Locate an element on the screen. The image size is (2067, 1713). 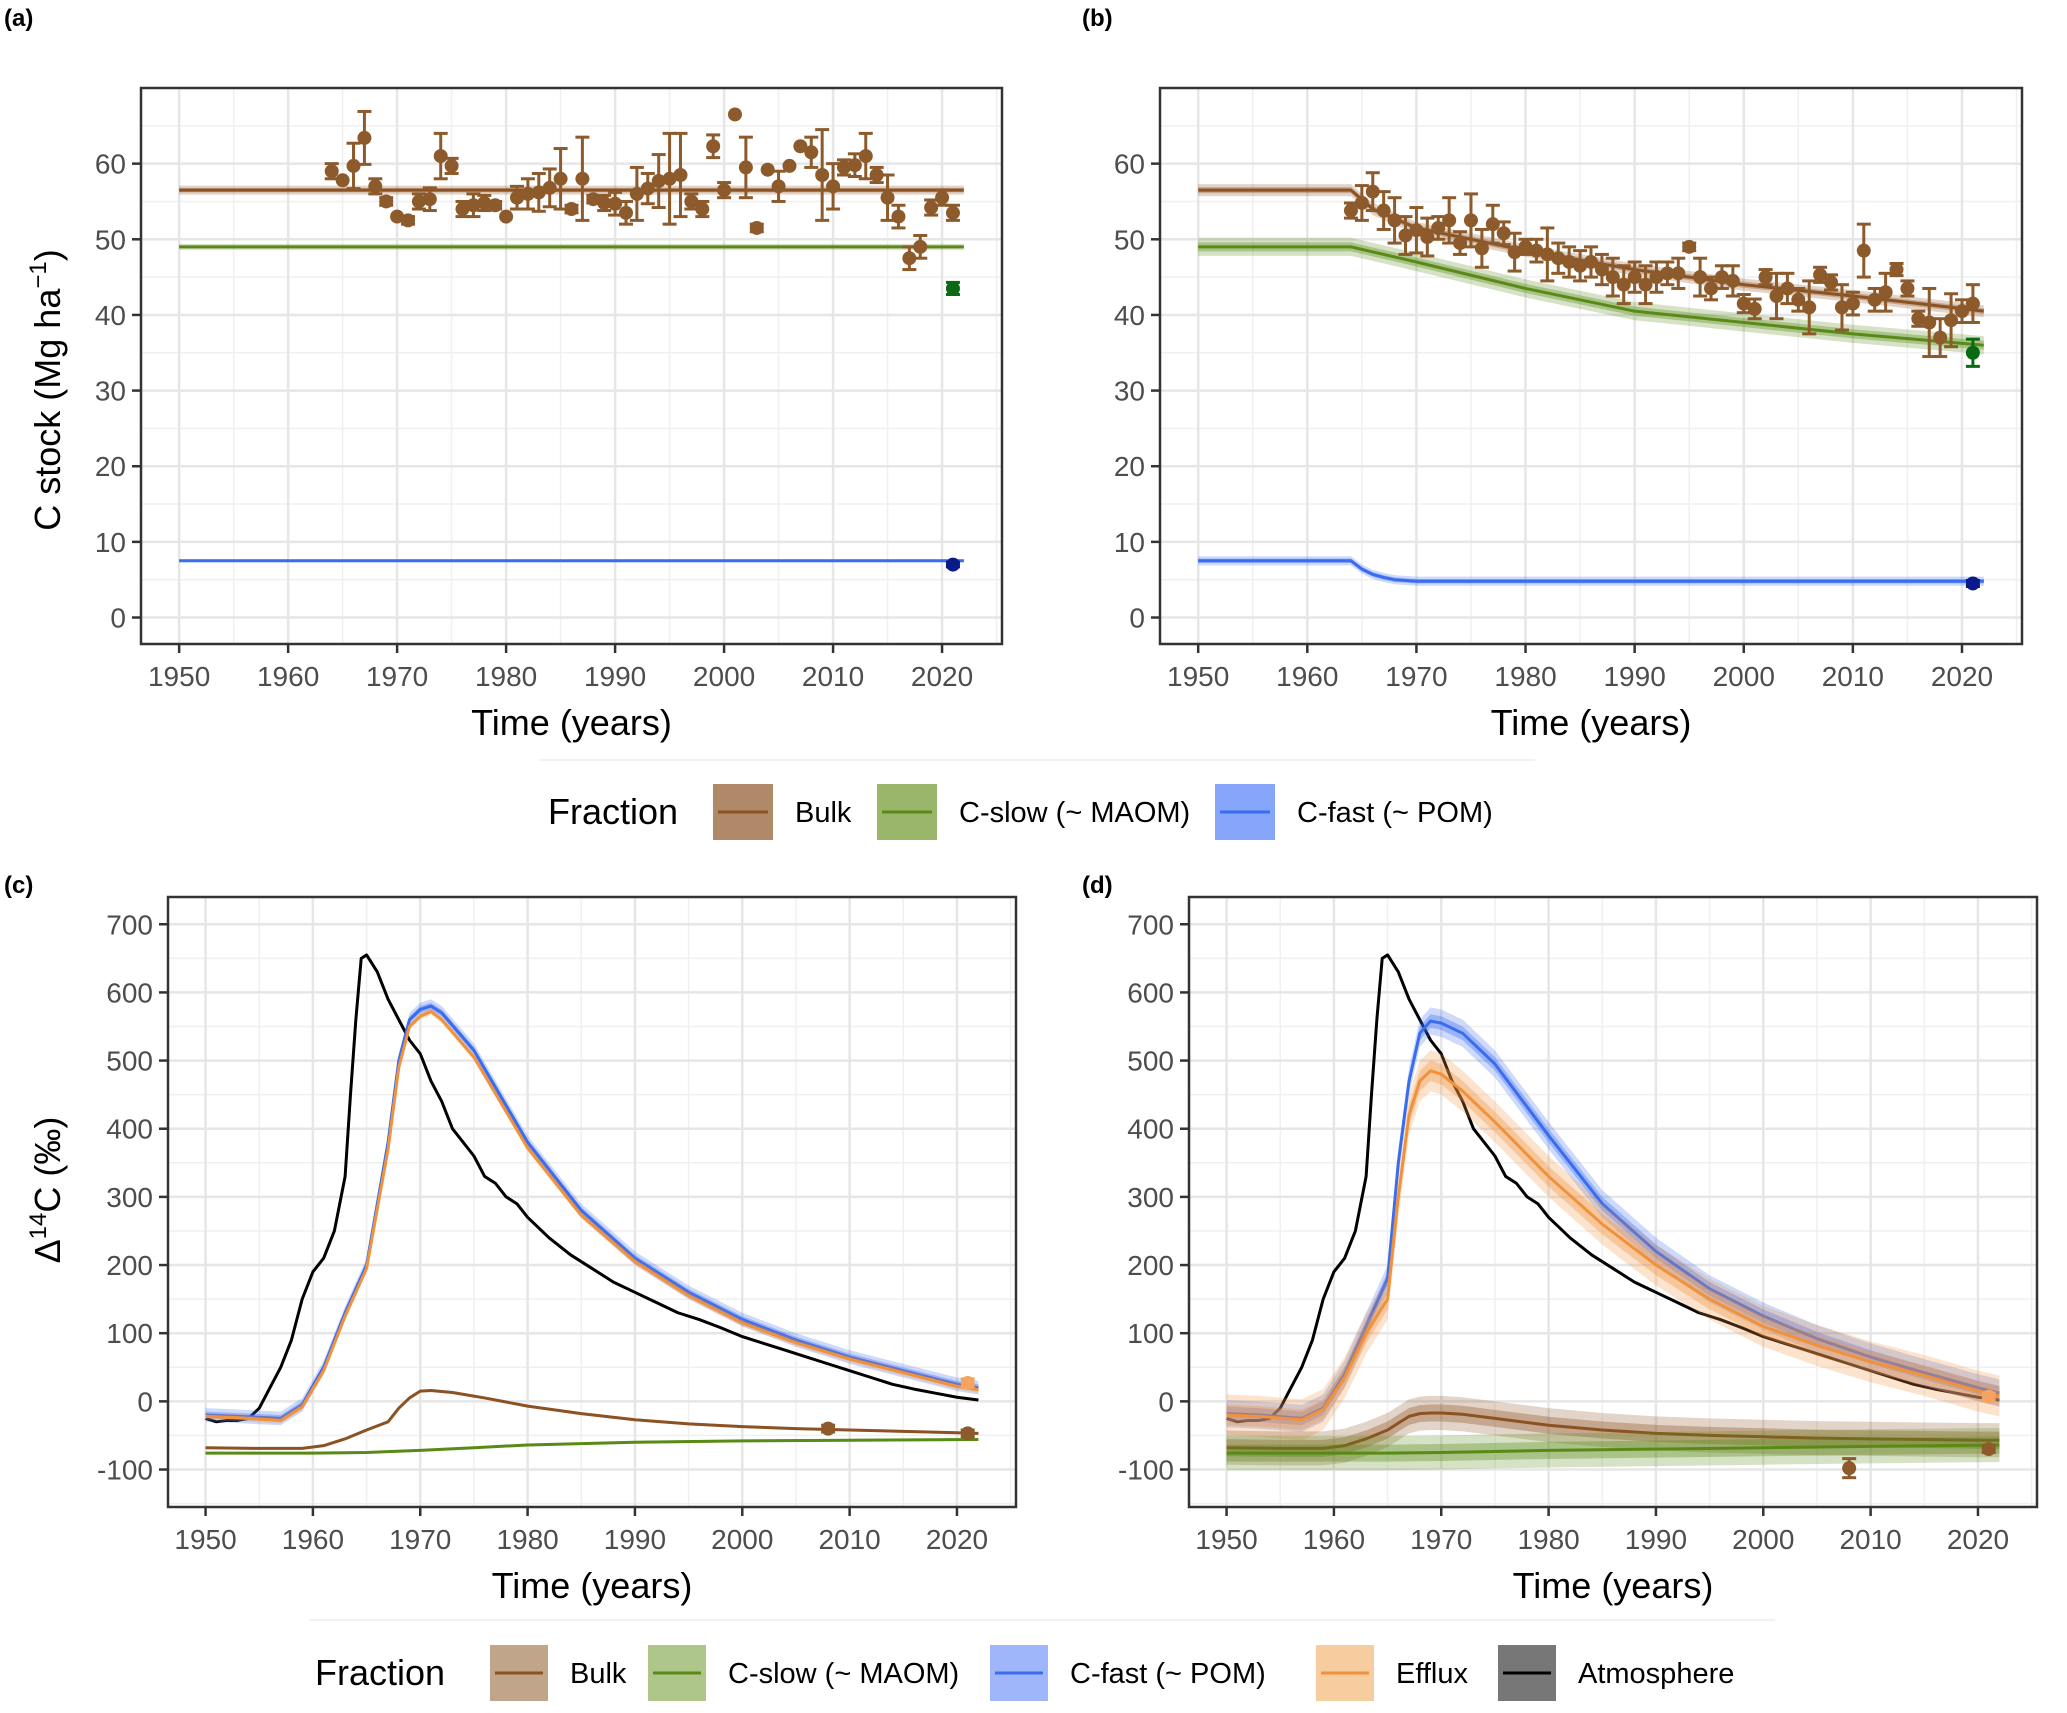
legend-item-atmosphere: Atmosphere is located at coordinates (1616, 1673).